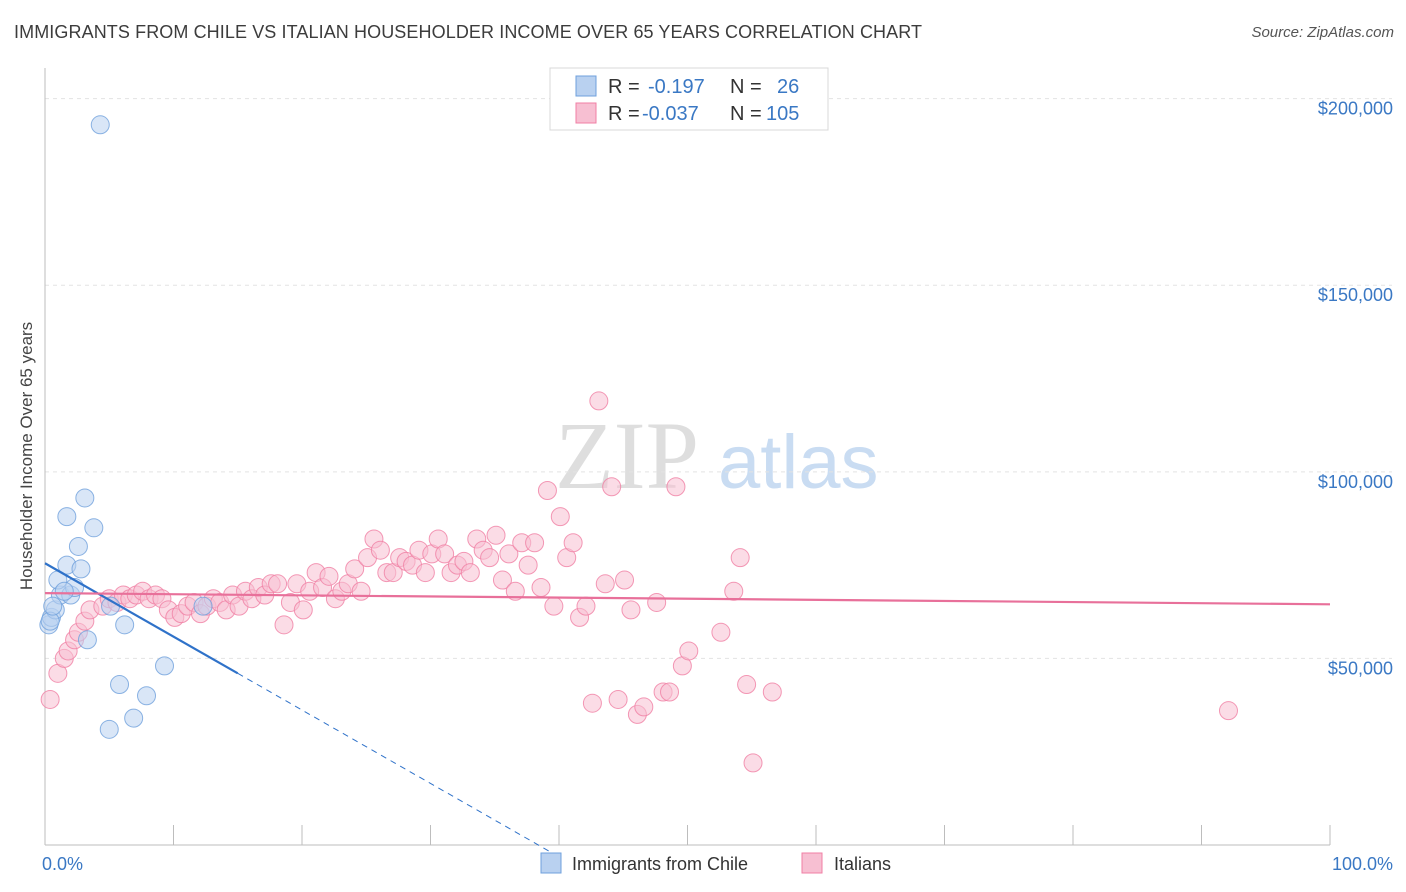 Image resolution: width=1406 pixels, height=892 pixels. I want to click on legend-swatch-italians, so click(586, 113).